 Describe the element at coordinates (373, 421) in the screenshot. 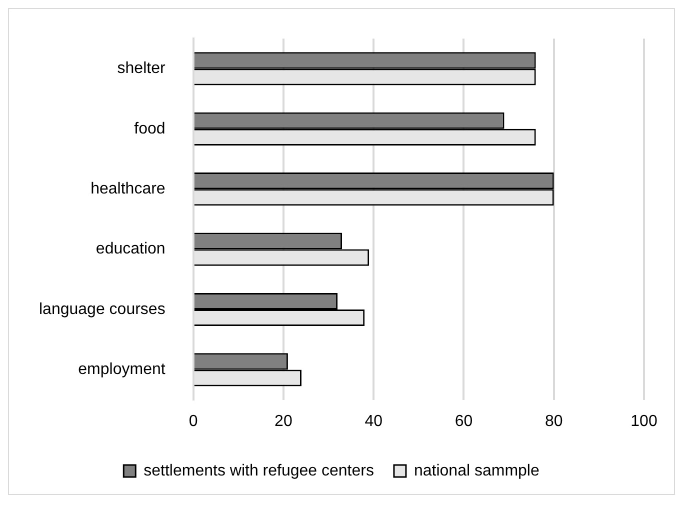

I see `x-tick-label: 40` at that location.